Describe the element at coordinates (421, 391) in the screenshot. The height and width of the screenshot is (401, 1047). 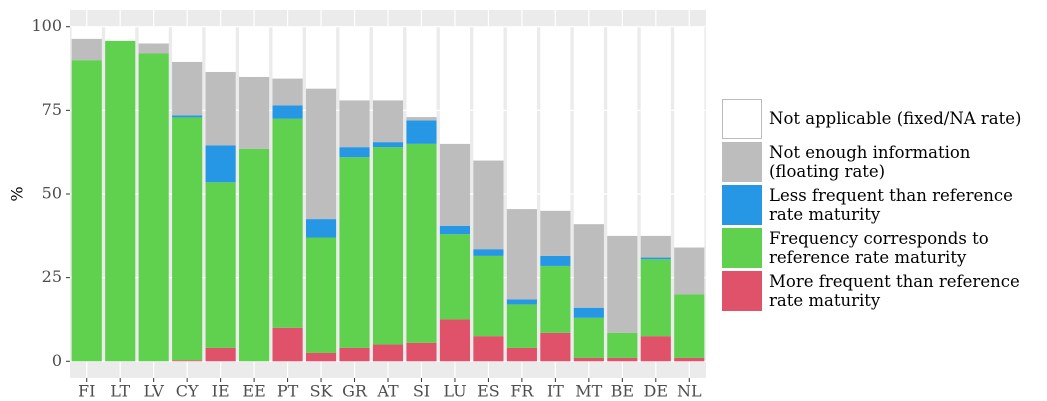
I see `x-tick-label: SI` at that location.